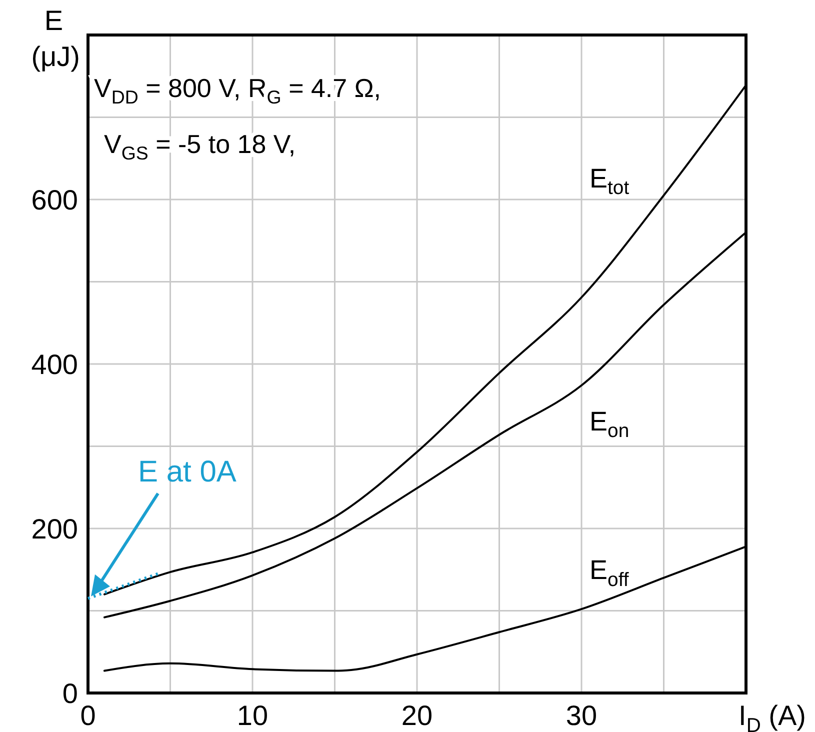 Image resolution: width=815 pixels, height=732 pixels. I want to click on annotation: E at 0A, so click(187, 471).